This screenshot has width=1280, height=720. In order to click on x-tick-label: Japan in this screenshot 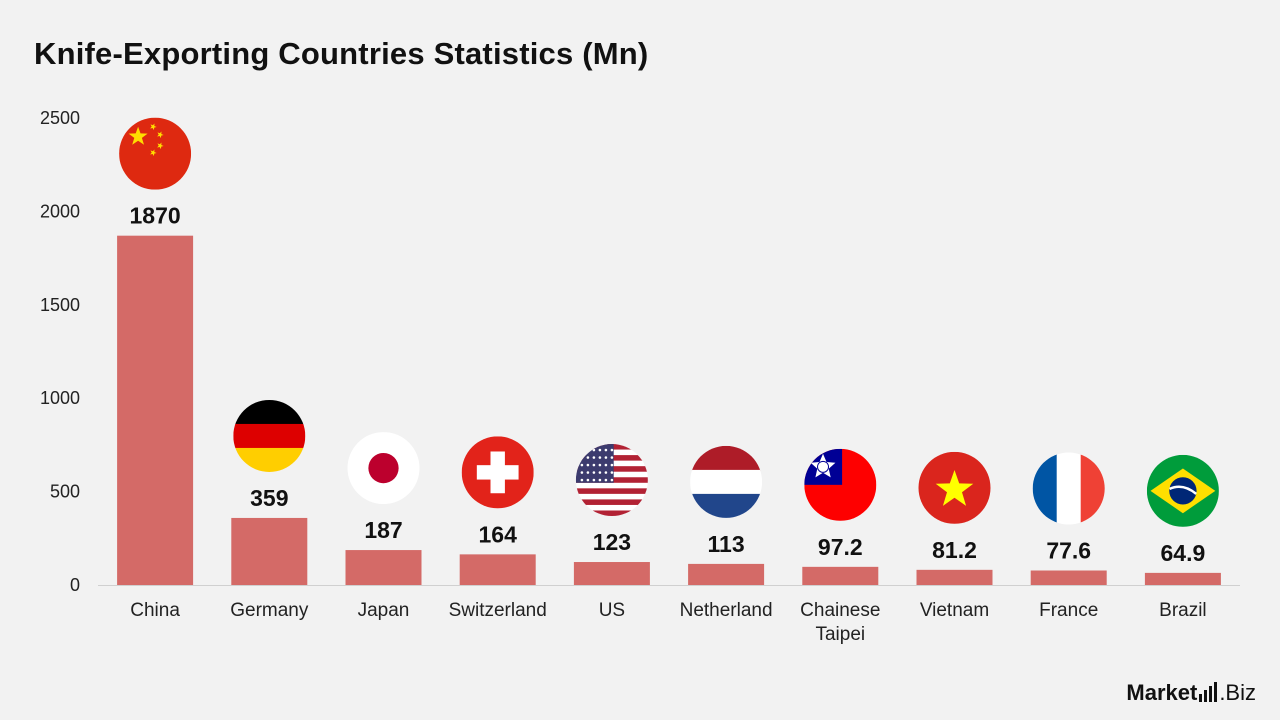, I will do `click(384, 610)`.